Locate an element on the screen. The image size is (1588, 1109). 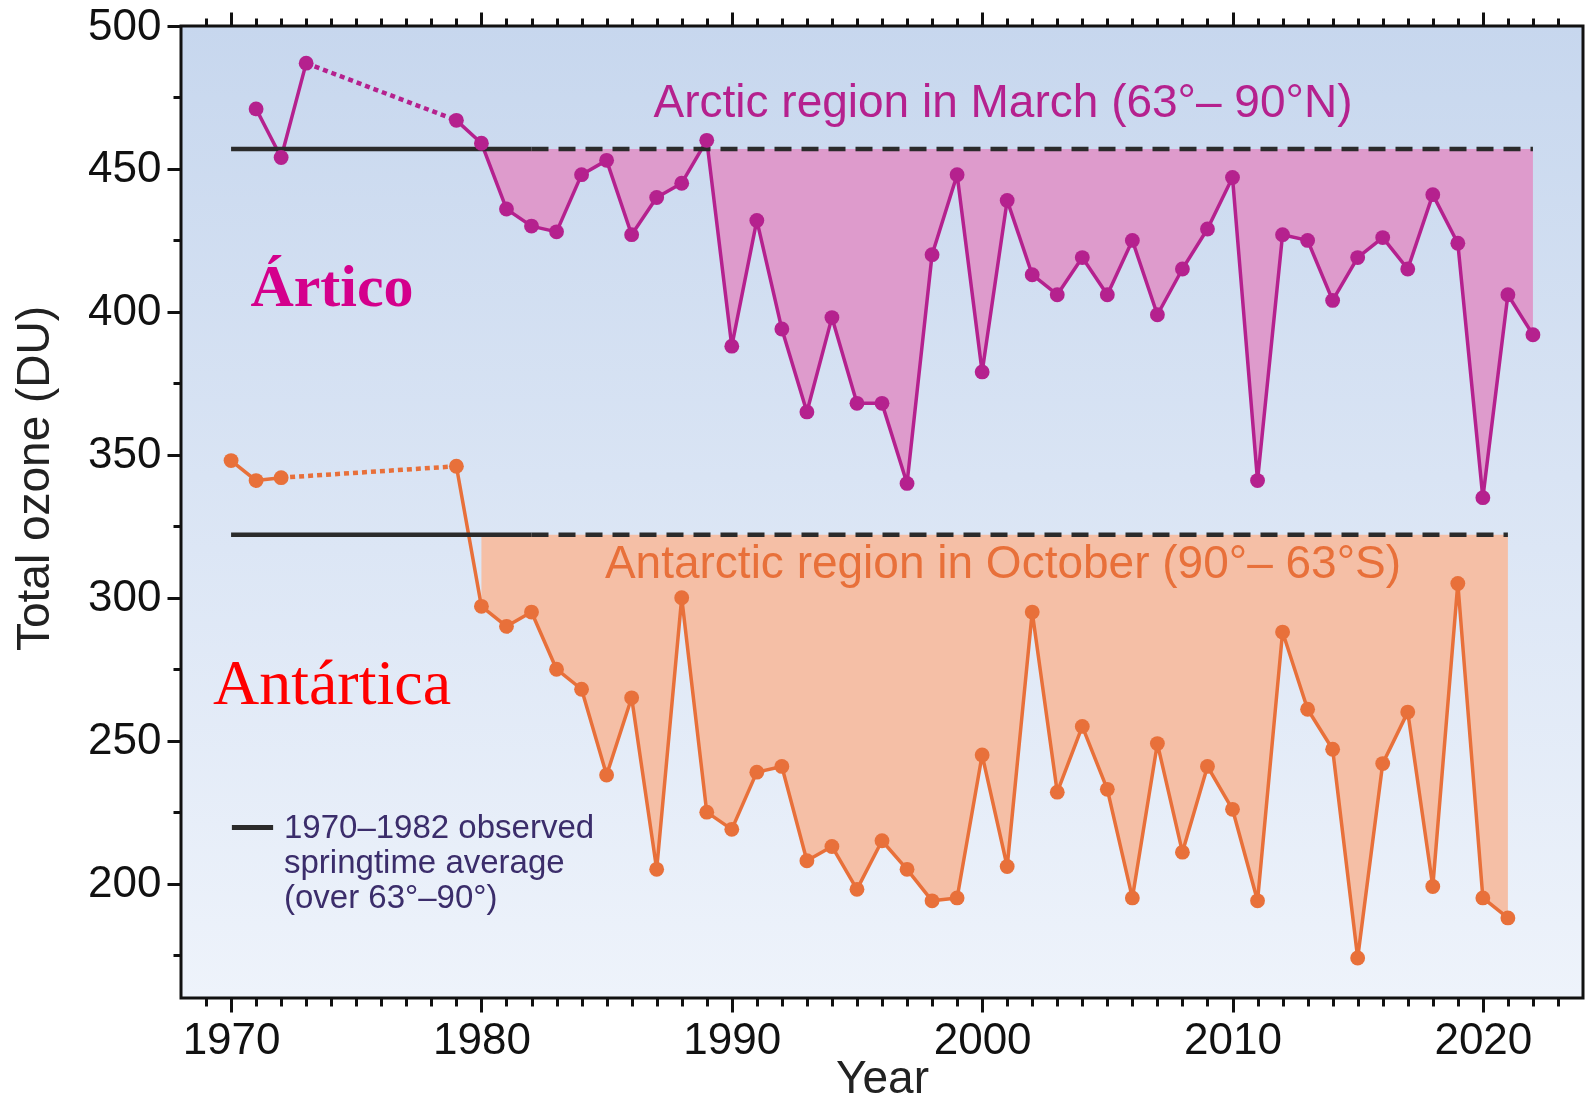
legend-label: 1970–1982 observed springtime average (over 63°–90°) is located at coordinates (439, 861).